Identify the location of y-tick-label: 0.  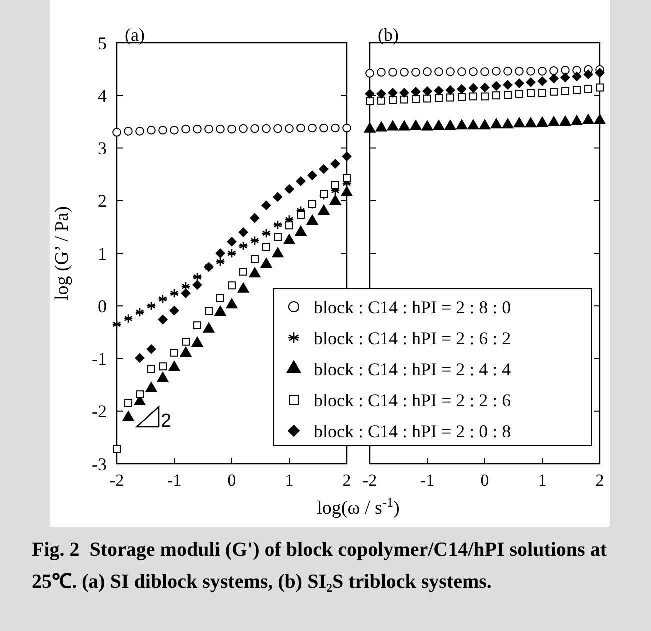
(102, 306).